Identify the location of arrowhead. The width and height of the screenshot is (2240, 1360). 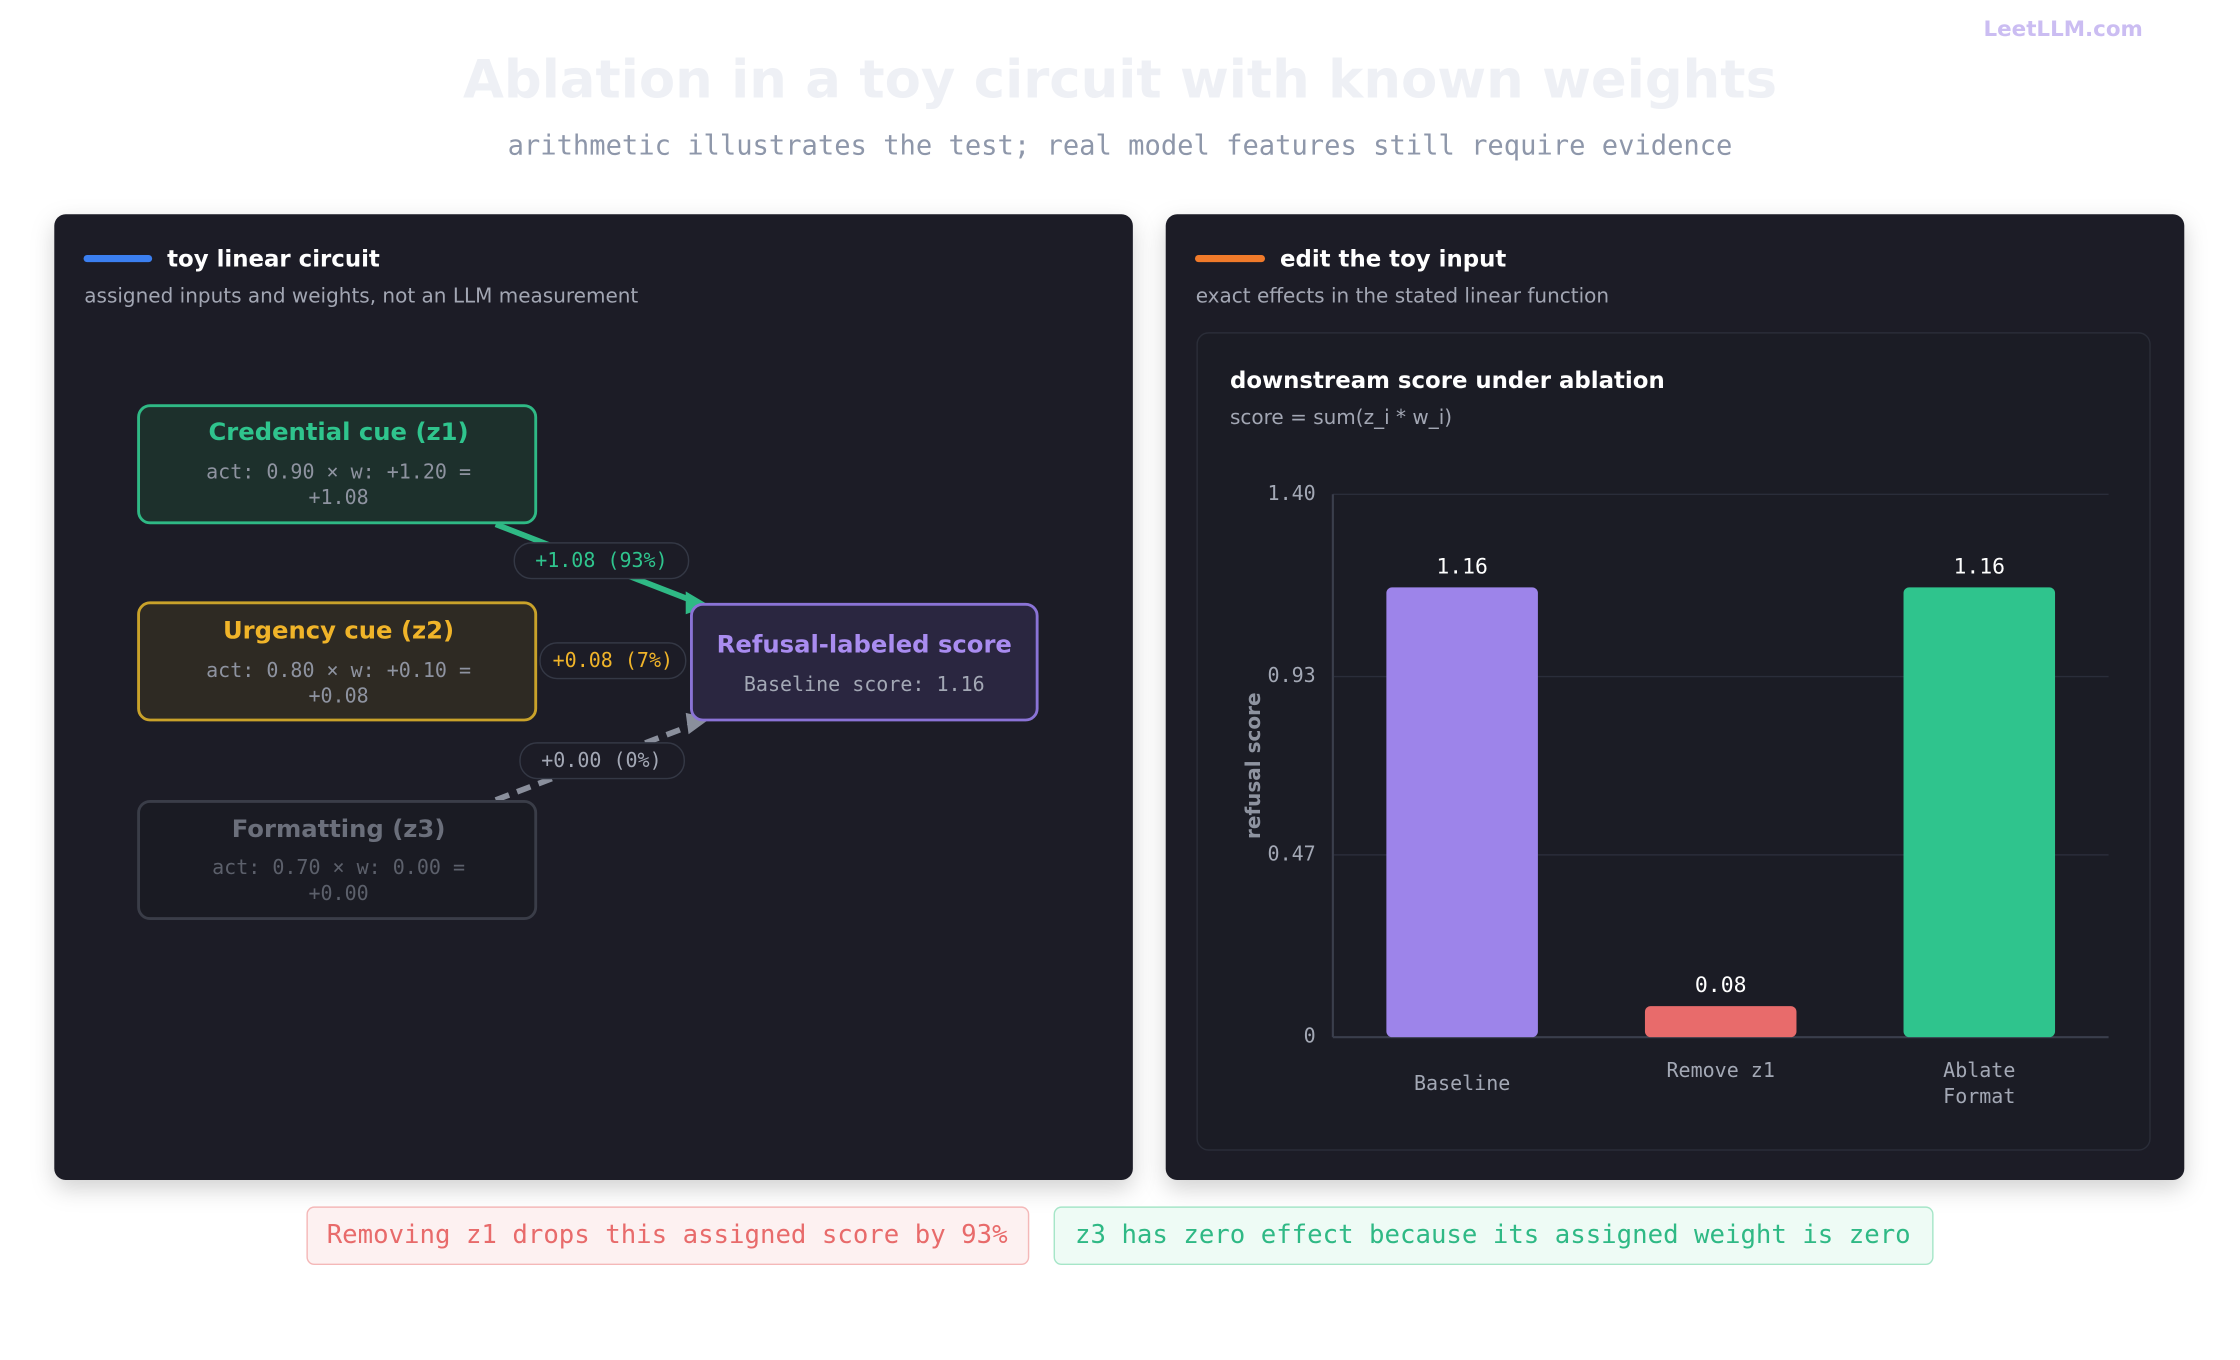
(697, 603).